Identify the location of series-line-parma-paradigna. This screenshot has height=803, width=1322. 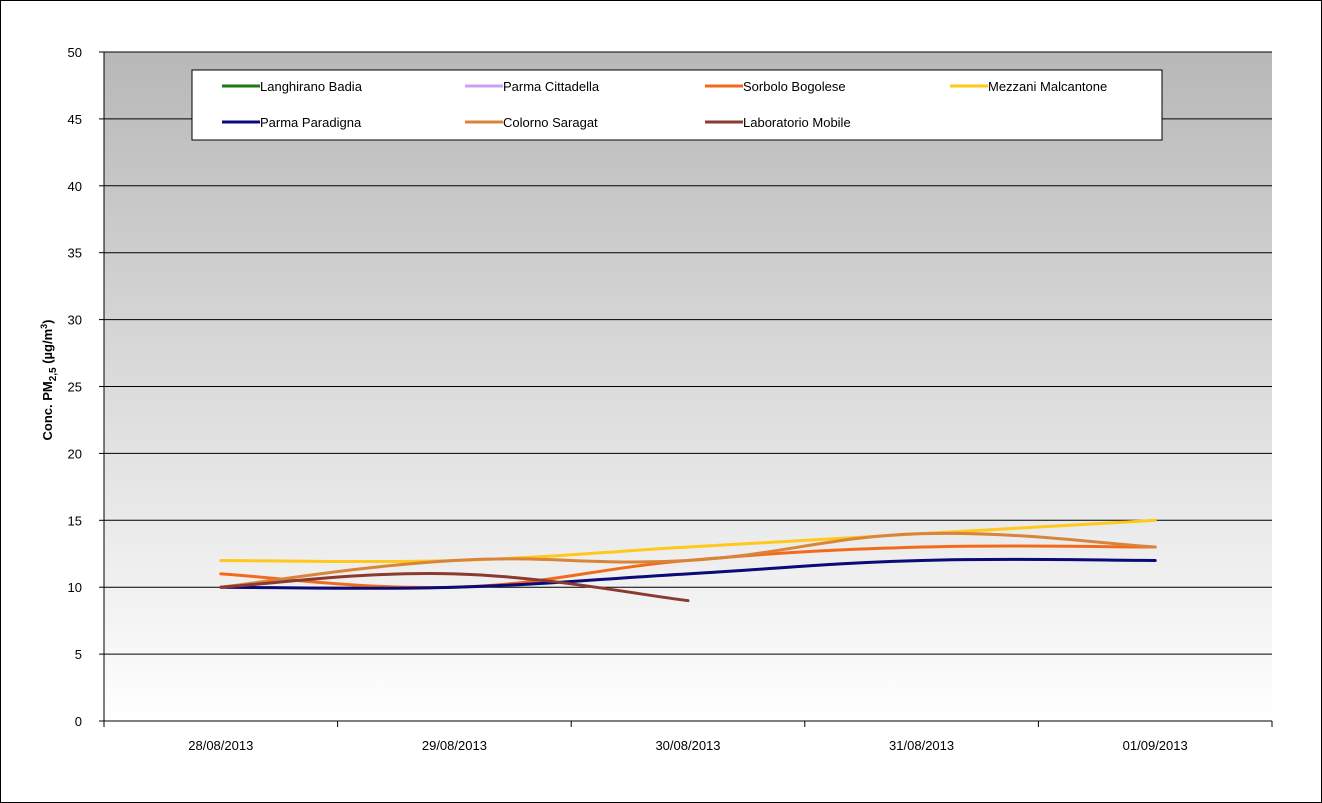
(688, 573).